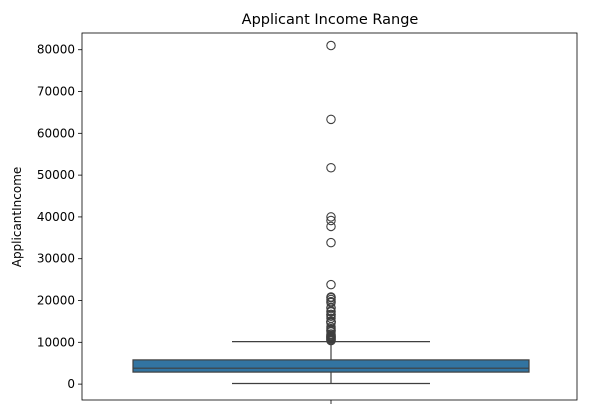 This screenshot has height=416, width=589. What do you see at coordinates (17, 217) in the screenshot?
I see `y-axis-label: ApplicantIncome` at bounding box center [17, 217].